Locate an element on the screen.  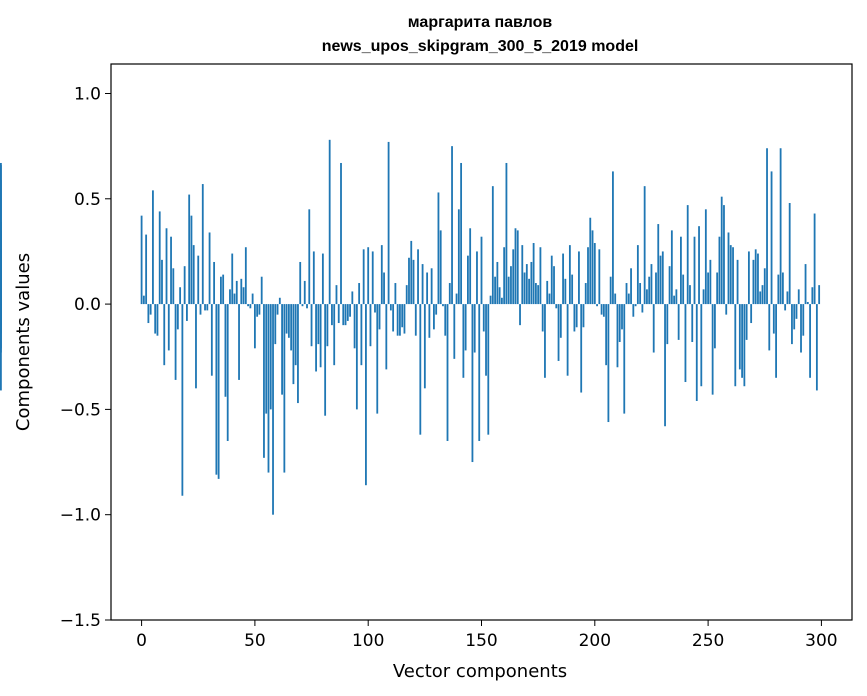
x-tick-label: 300 is located at coordinates (821, 641).